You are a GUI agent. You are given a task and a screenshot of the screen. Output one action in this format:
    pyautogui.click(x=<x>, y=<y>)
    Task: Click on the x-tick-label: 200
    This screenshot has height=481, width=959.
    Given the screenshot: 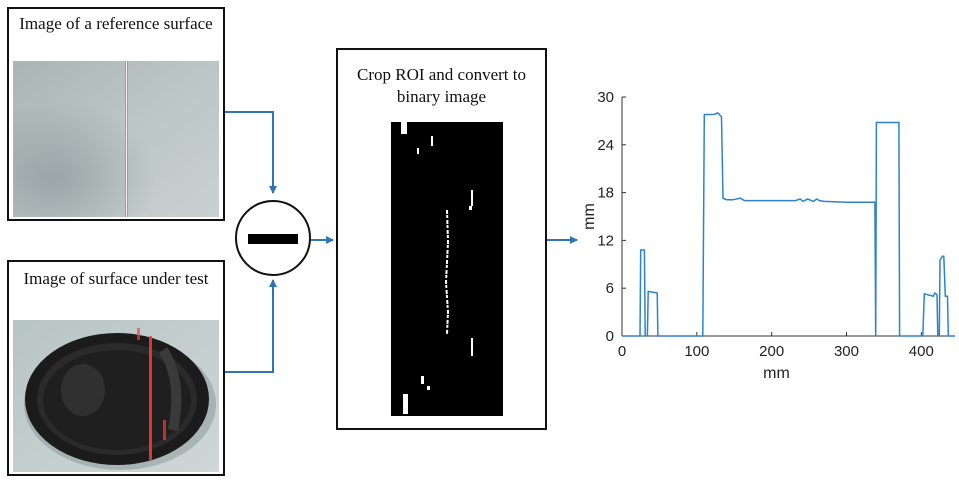 What is the action you would take?
    pyautogui.click(x=771, y=351)
    